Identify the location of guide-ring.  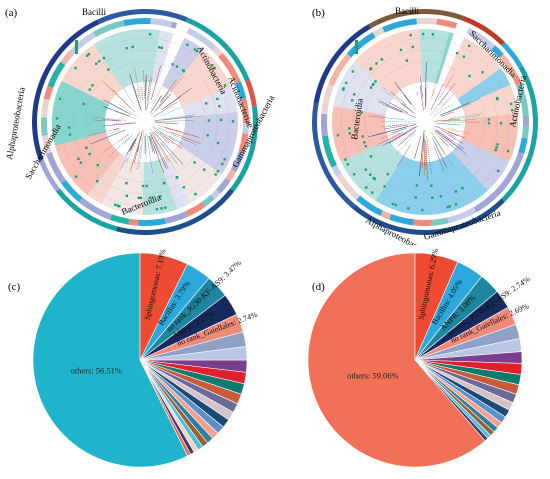
(425, 122).